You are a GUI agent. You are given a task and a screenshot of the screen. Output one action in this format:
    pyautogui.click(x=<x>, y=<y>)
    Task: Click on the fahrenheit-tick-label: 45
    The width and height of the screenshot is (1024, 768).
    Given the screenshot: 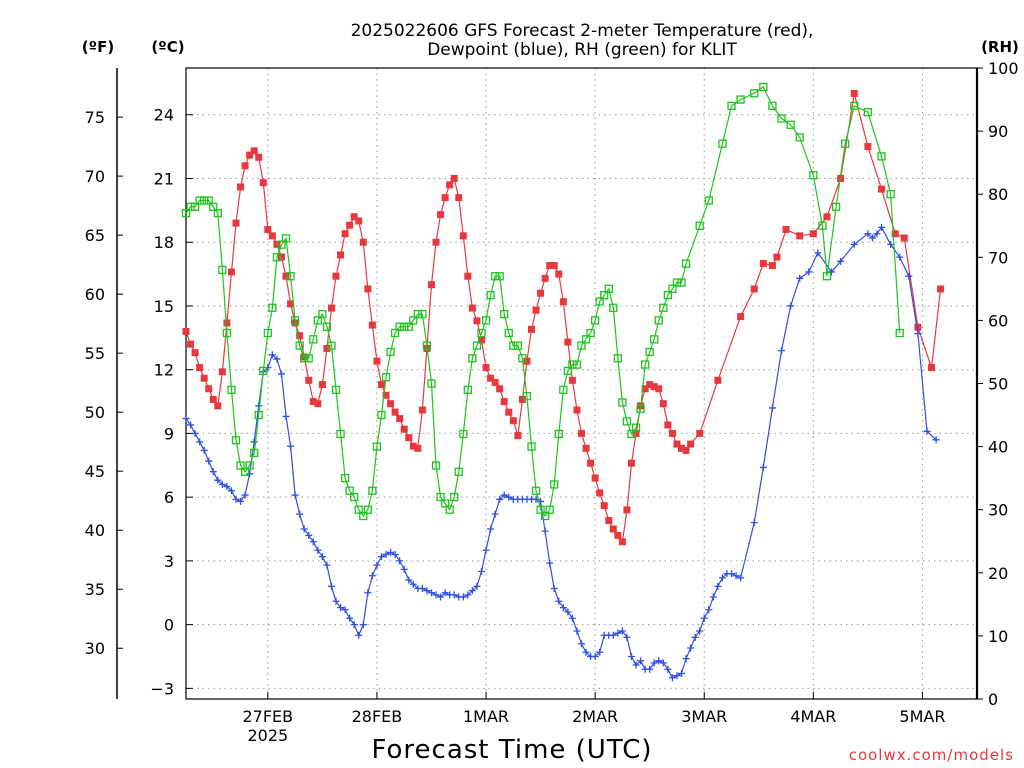 What is the action you would take?
    pyautogui.click(x=95, y=471)
    